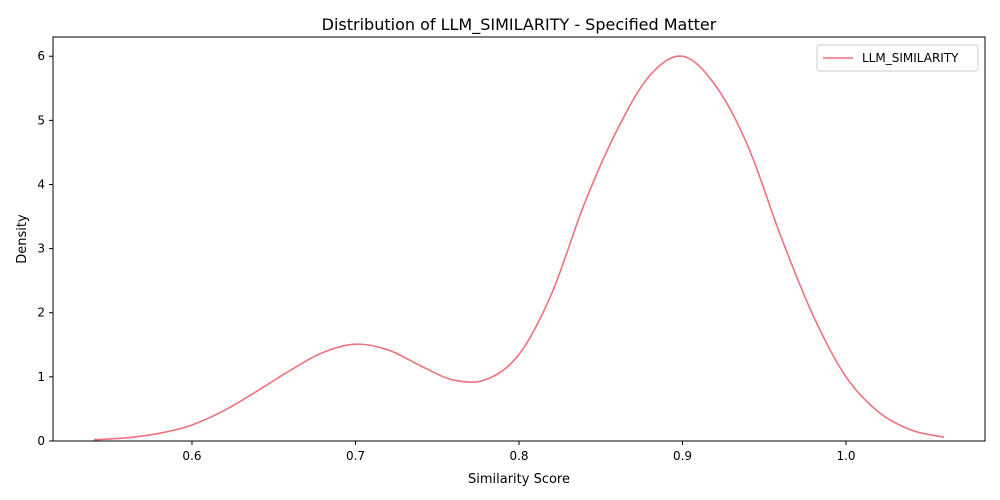  I want to click on x-tick-label: 1.0, so click(845, 456).